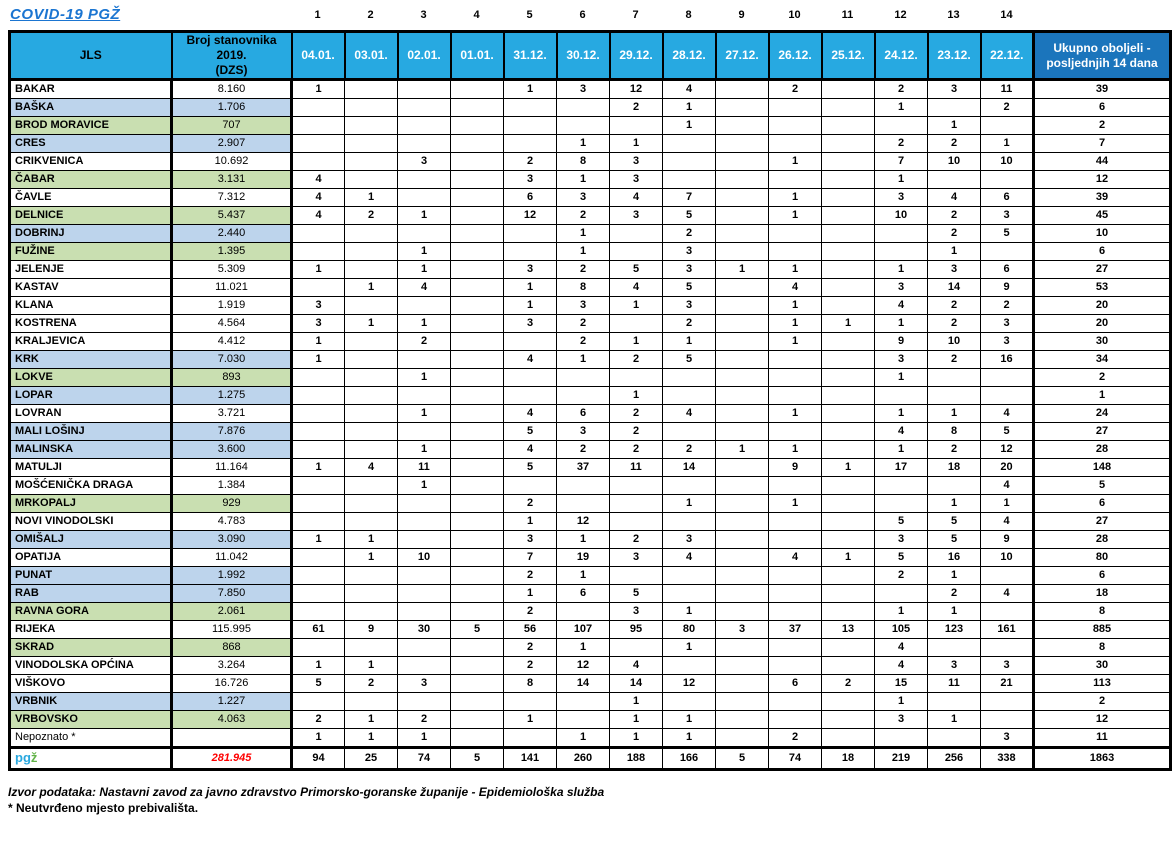  What do you see at coordinates (590, 233) in the screenshot?
I see `table-row: DOBRINJ 2.440 1 2 2 5 10` at bounding box center [590, 233].